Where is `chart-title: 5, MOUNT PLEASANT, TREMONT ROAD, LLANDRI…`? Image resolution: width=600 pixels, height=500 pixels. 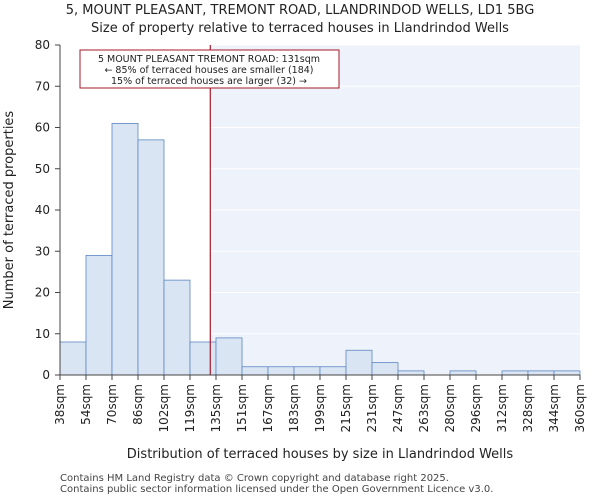 chart-title: 5, MOUNT PLEASANT, TREMONT ROAD, LLANDRI… is located at coordinates (300, 10).